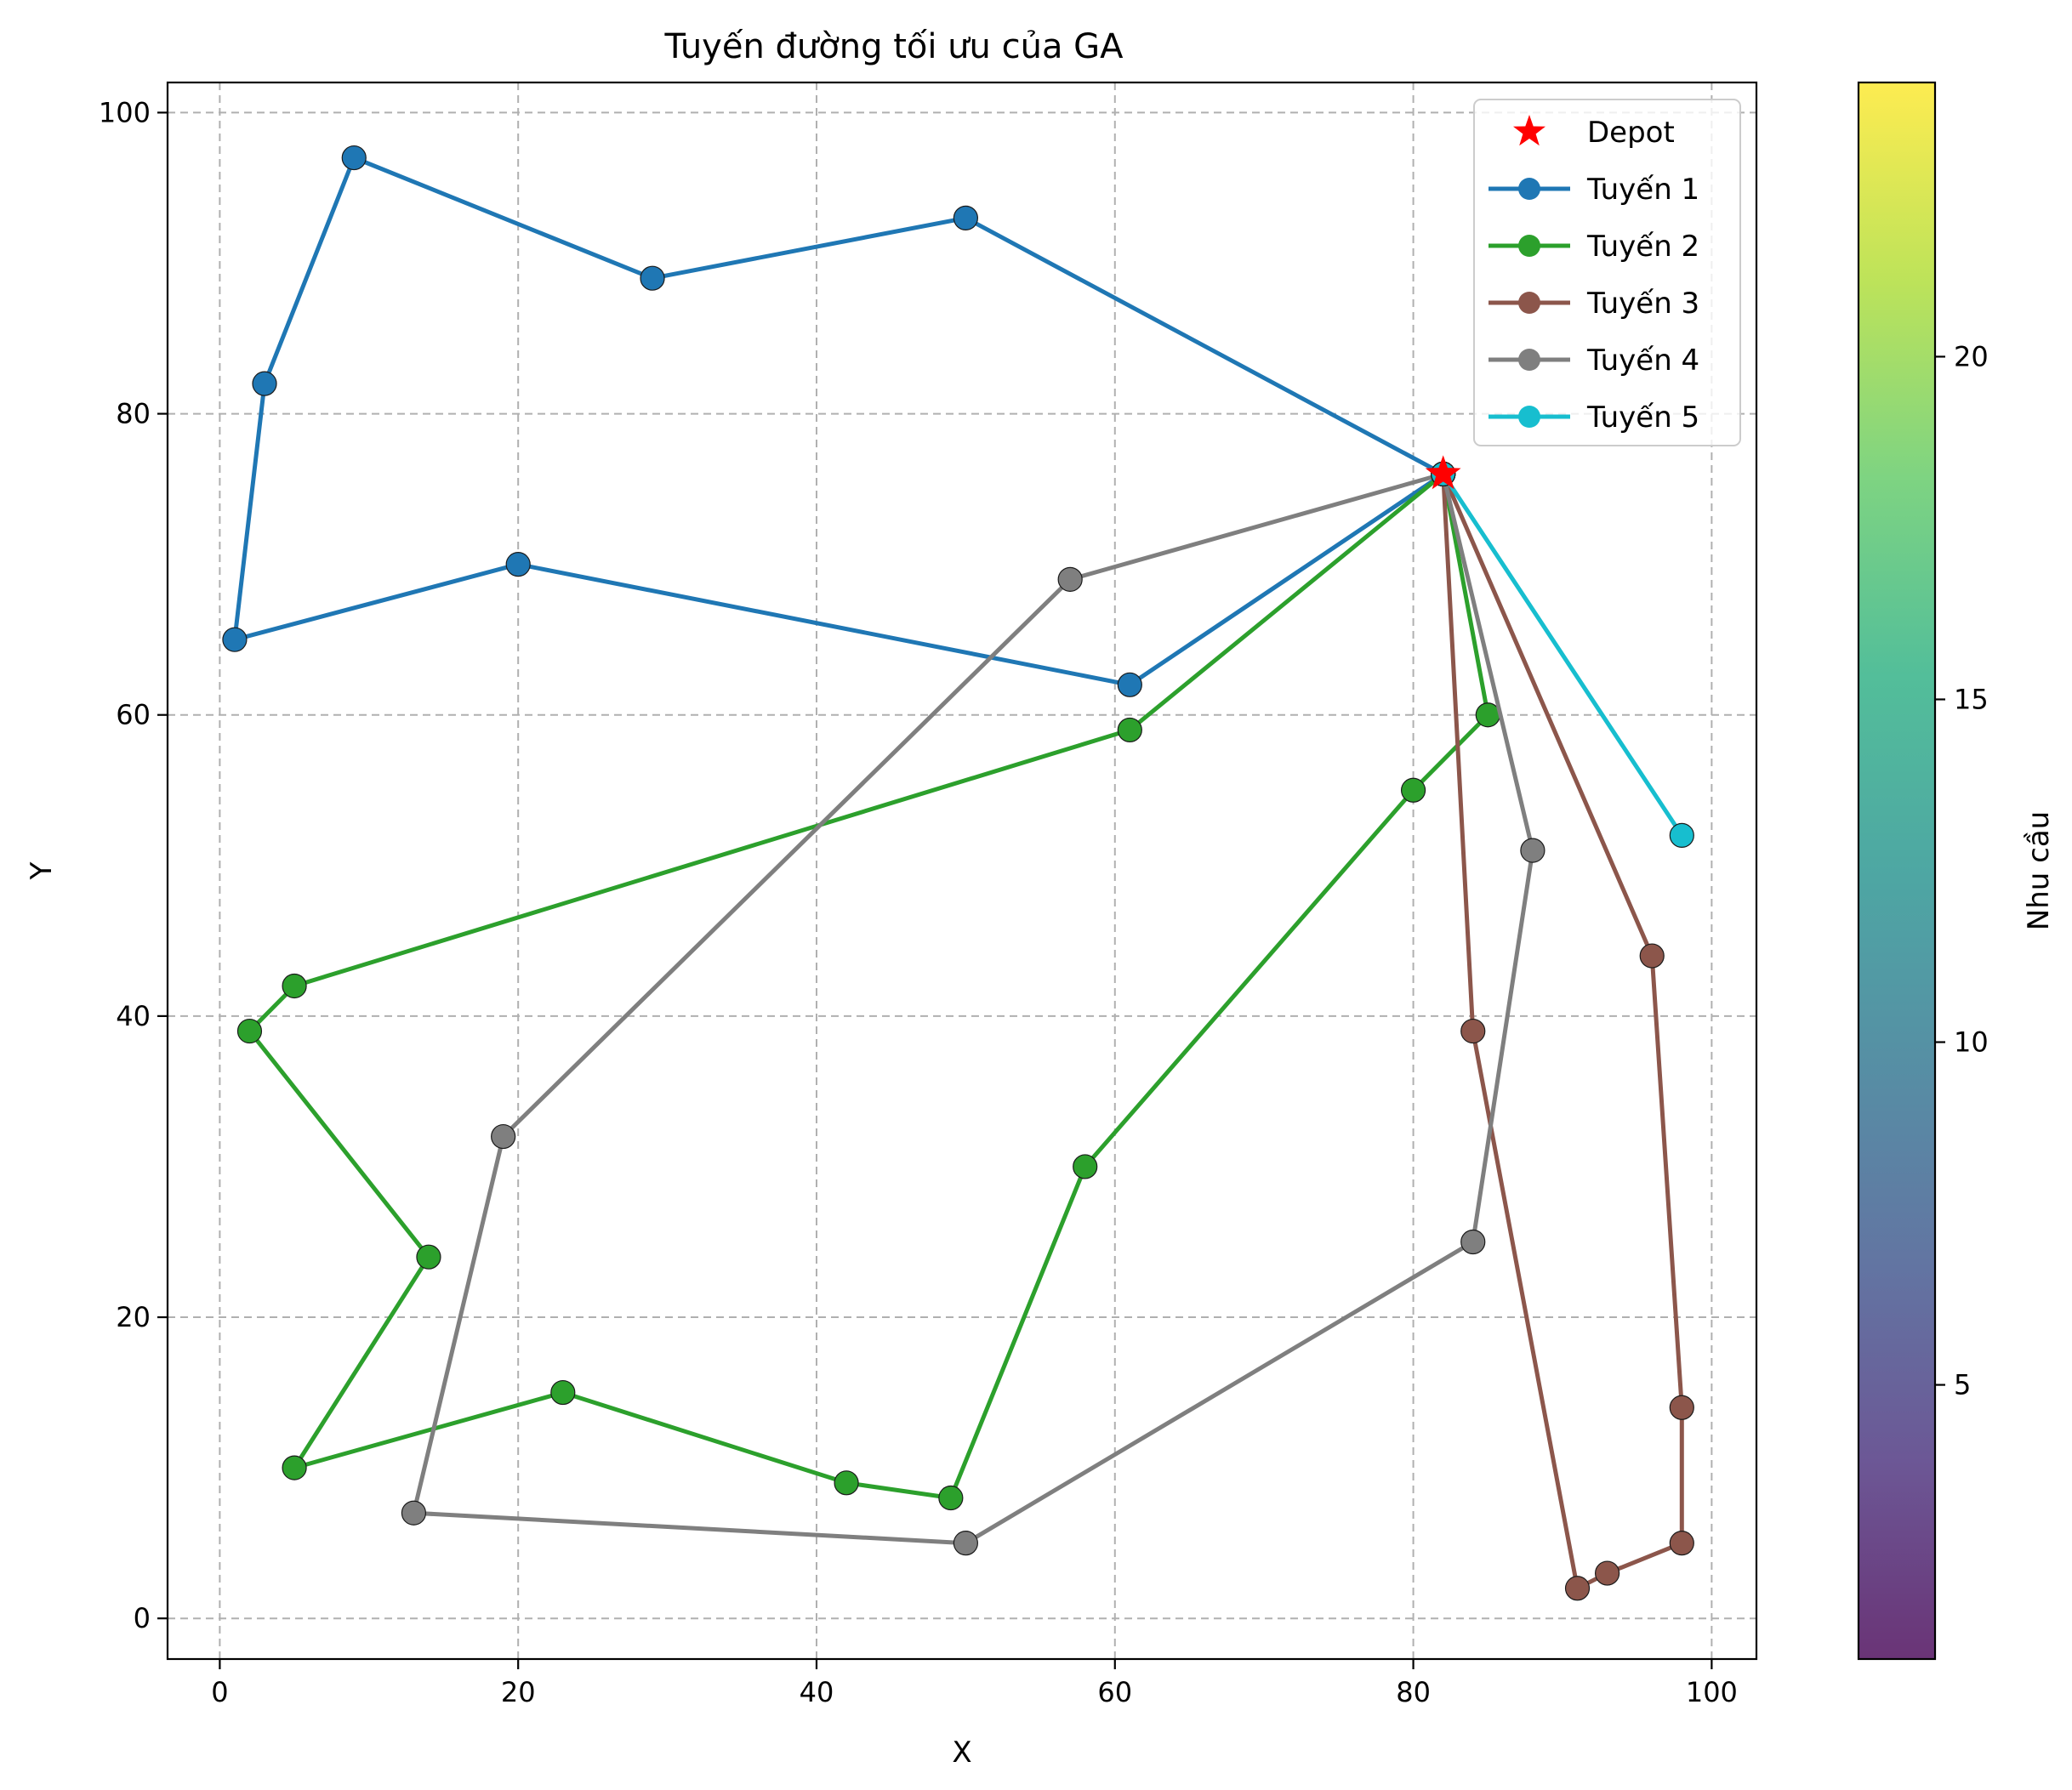 This screenshot has height=1790, width=2072. Describe the element at coordinates (133, 715) in the screenshot. I see `y-tick-label: 60` at that location.